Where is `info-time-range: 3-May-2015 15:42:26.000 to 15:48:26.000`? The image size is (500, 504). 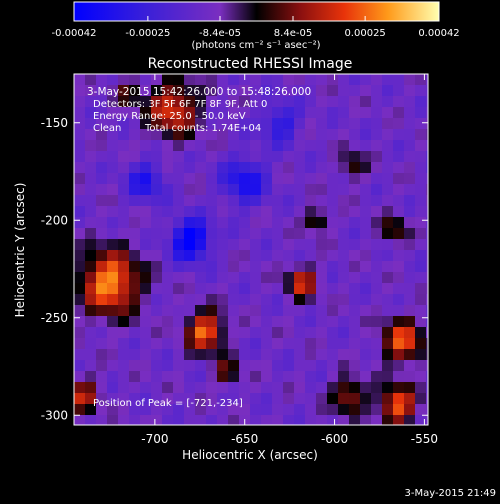
info-time-range: 3-May-2015 15:42:26.000 to 15:48:26.000 is located at coordinates (199, 92).